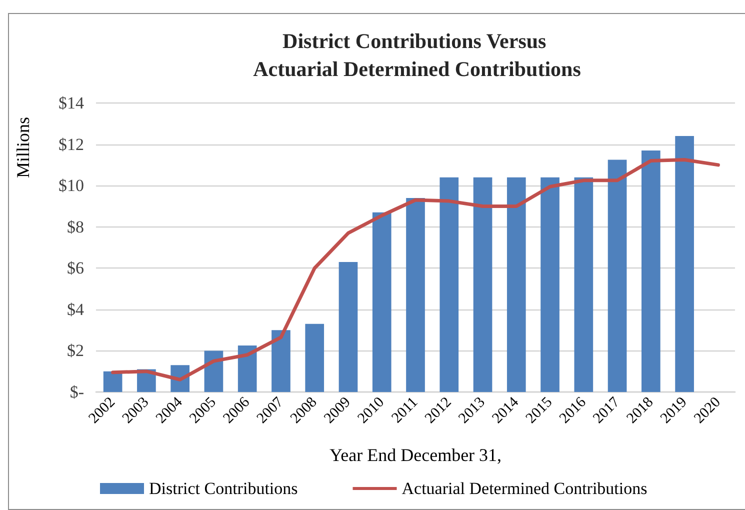 Image resolution: width=745 pixels, height=510 pixels. I want to click on chart-title: District Contributions Versus Actuarial Determined Contributions, so click(417, 55).